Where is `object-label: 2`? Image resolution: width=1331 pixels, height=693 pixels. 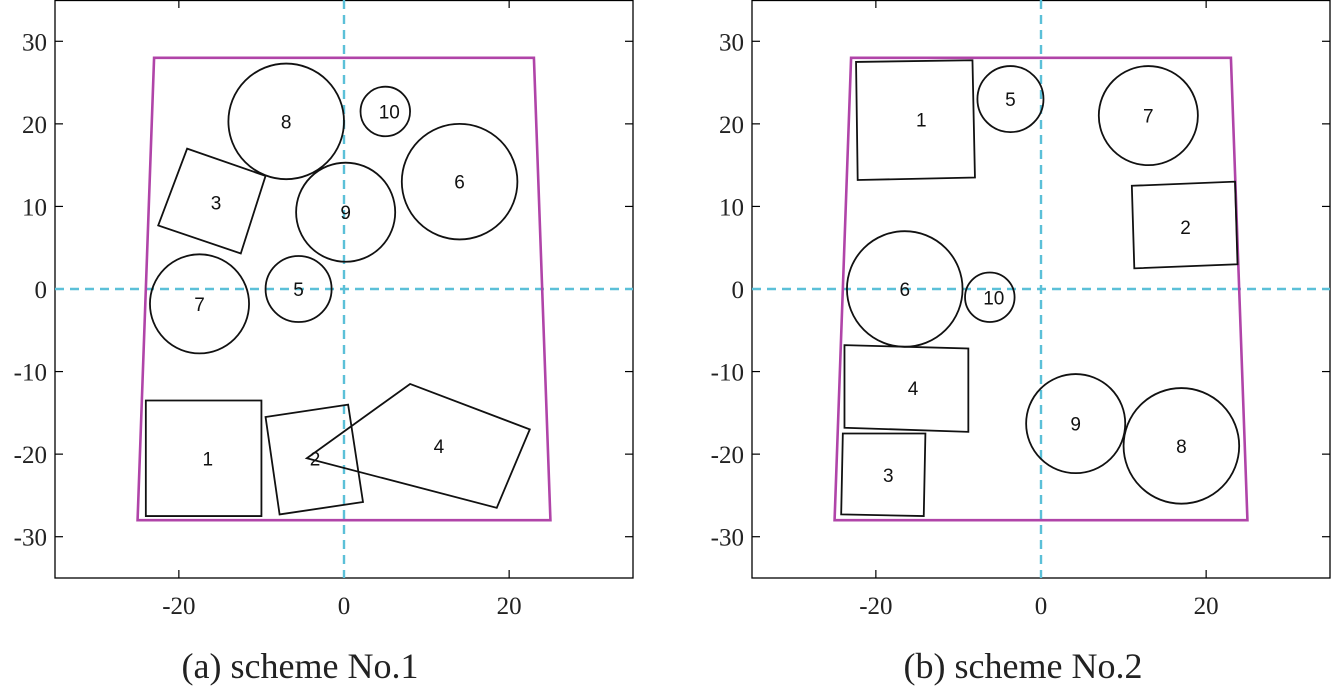 object-label: 2 is located at coordinates (1185, 228).